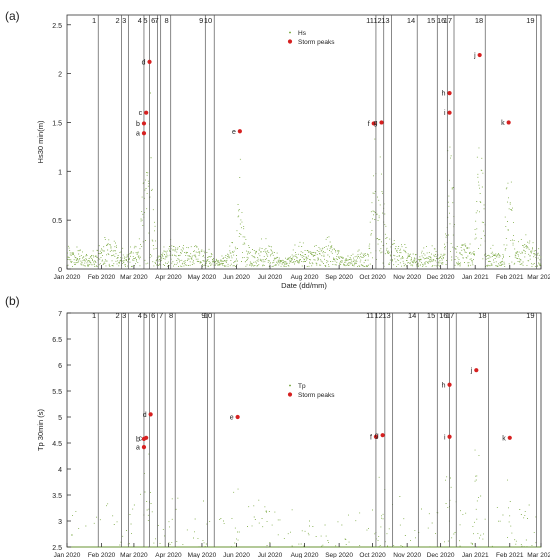 This screenshot has width=550, height=558. Describe the element at coordinates (475, 555) in the screenshot. I see `x-tick-label: Jan 2021` at that location.